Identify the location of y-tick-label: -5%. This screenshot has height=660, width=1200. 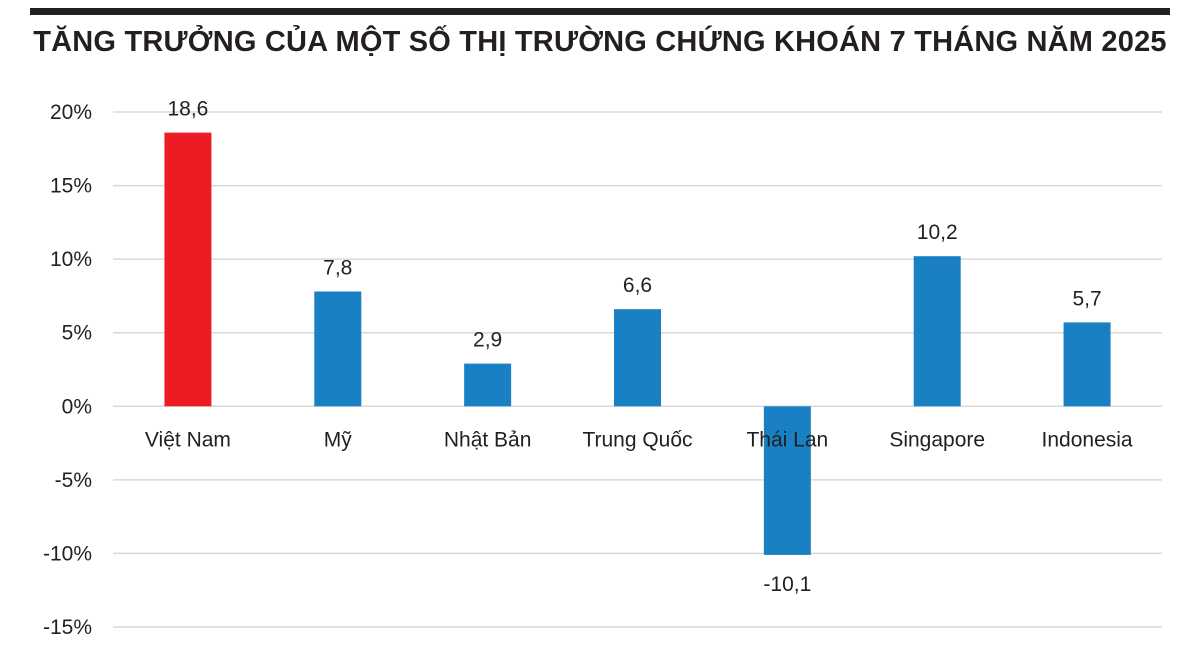
(73, 480).